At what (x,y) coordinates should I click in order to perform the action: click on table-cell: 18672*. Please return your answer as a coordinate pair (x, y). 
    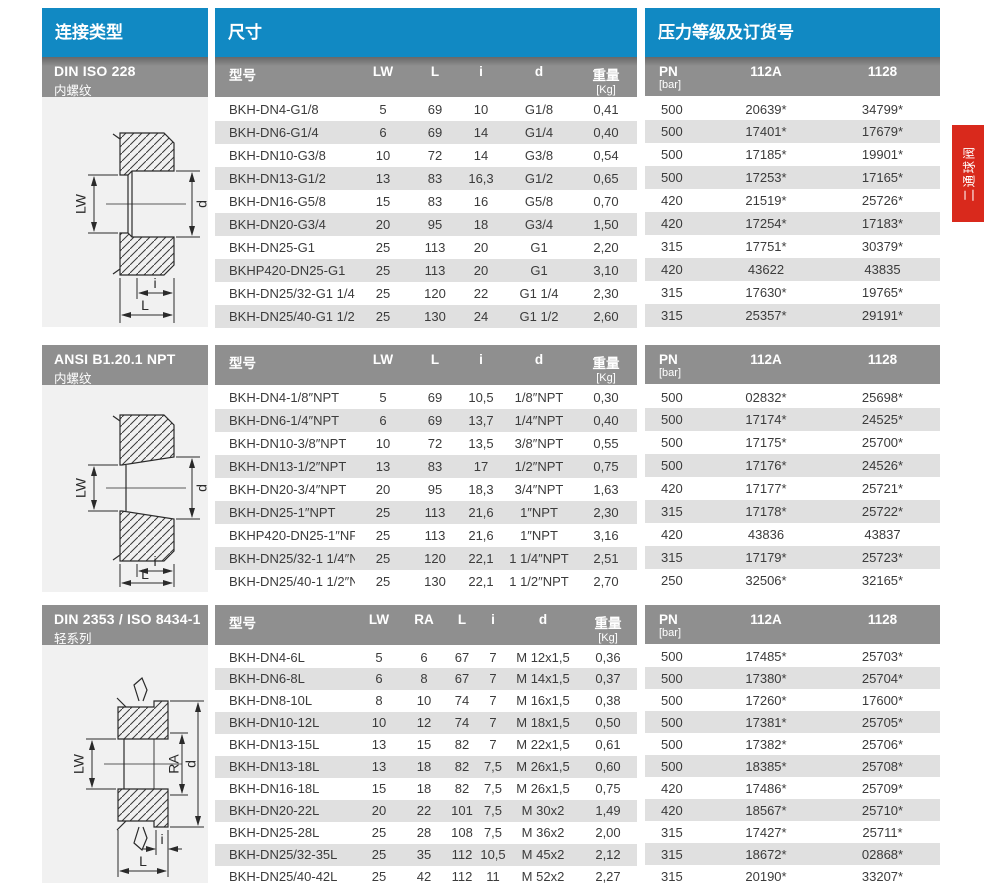
    Looking at the image, I should click on (766, 854).